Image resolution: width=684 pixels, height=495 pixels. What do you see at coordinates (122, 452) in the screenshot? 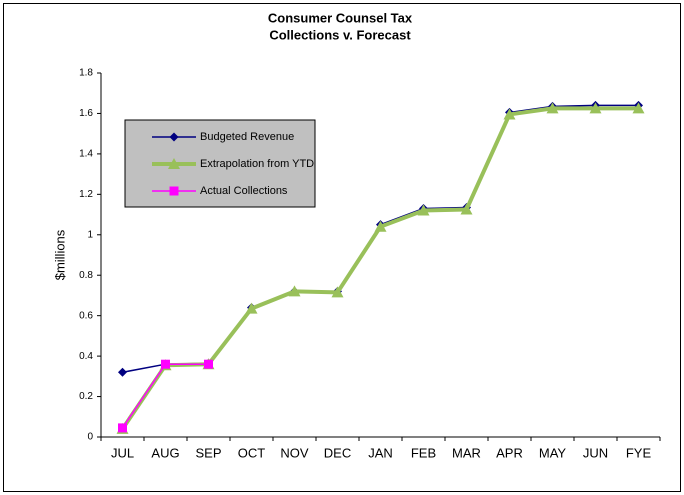
I see `x-tick-label: JUL` at bounding box center [122, 452].